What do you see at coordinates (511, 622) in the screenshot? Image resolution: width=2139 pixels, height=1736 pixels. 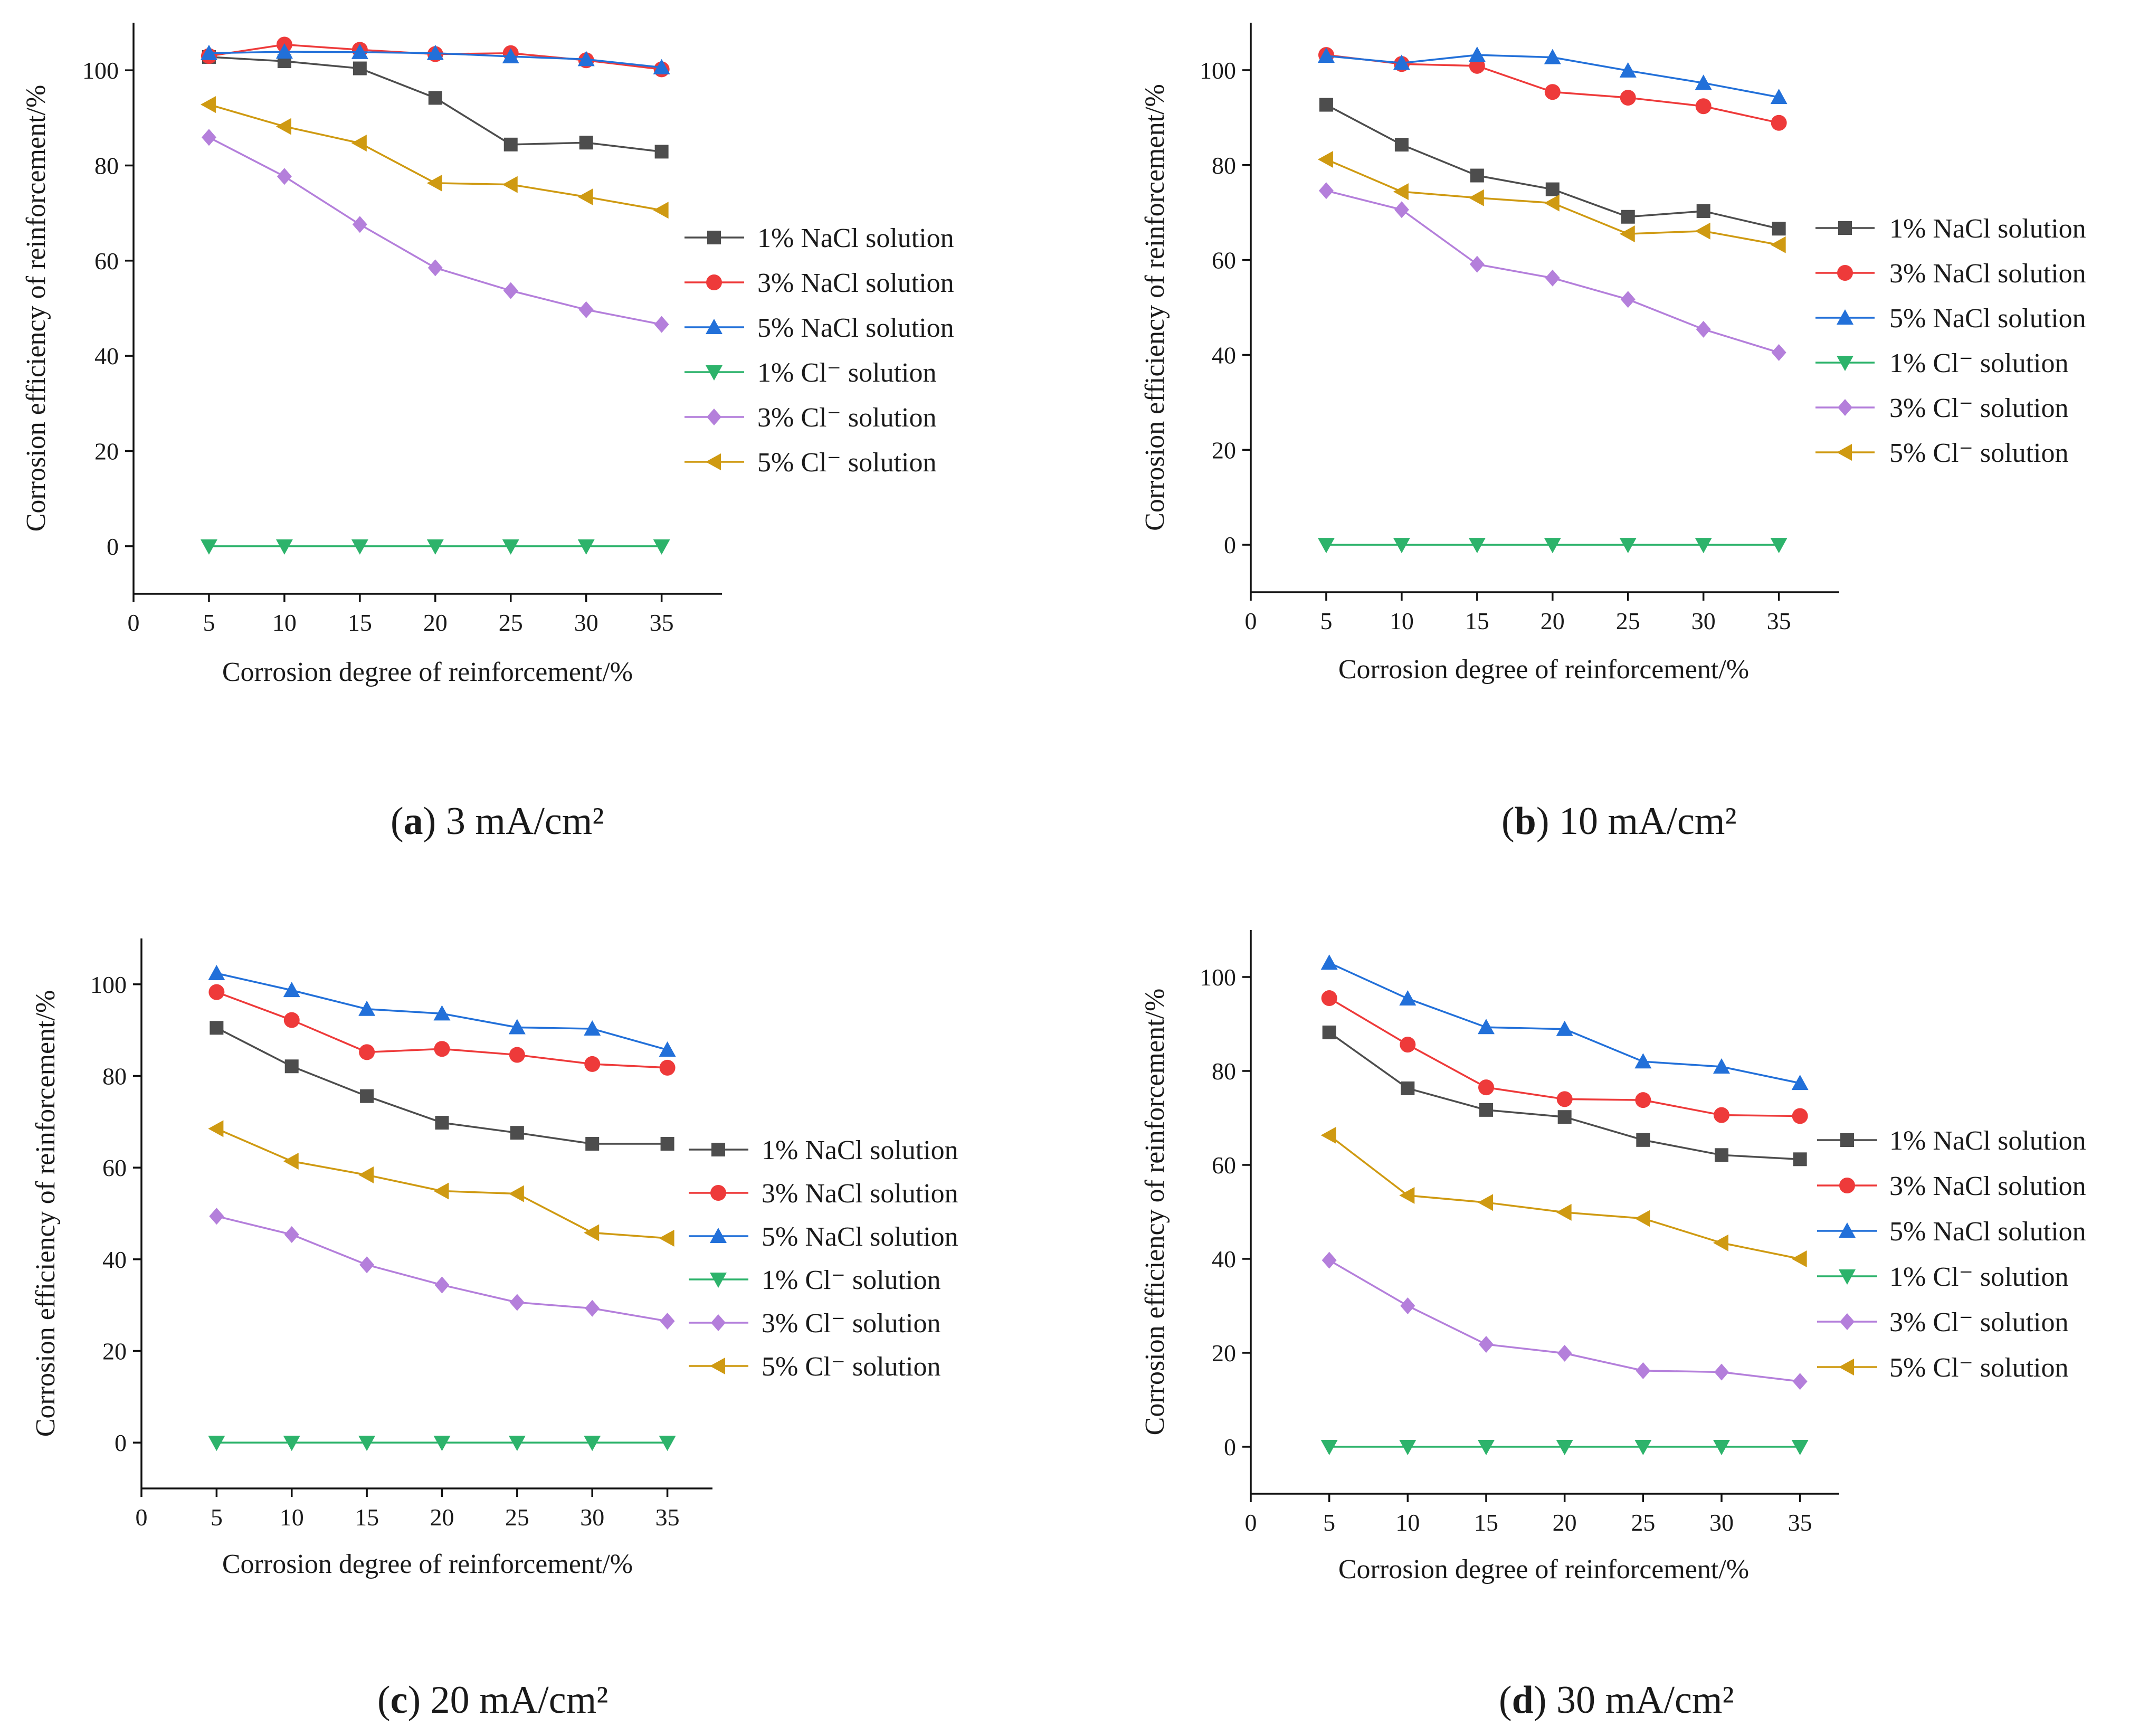 I see `x-tick-label: 25` at bounding box center [511, 622].